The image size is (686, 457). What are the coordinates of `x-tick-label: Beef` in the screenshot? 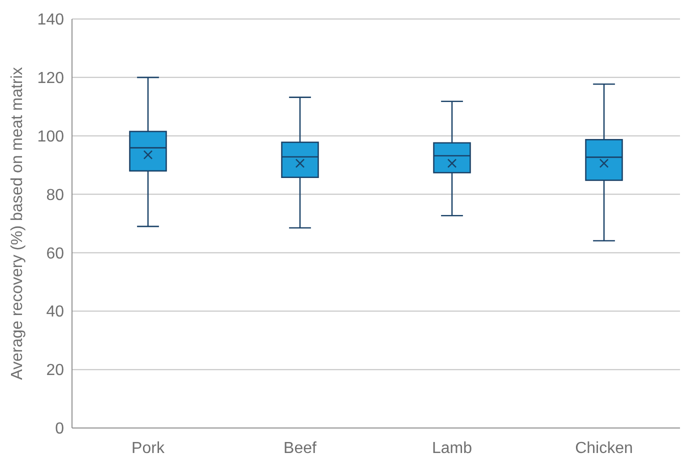 It's located at (301, 448).